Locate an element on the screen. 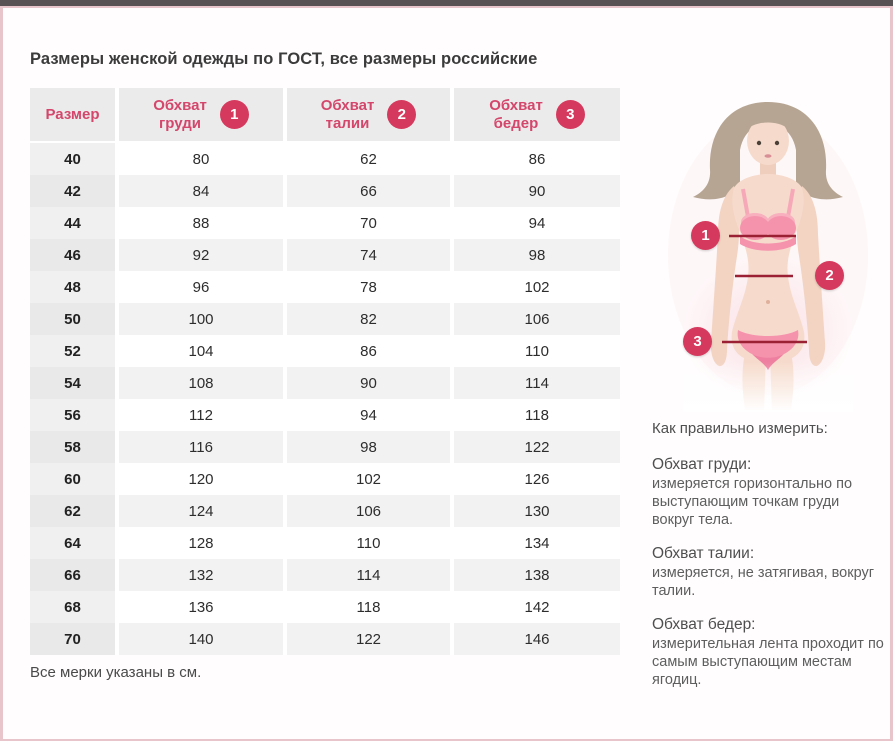 The width and height of the screenshot is (893, 741). bra-right-strap is located at coordinates (790, 203).